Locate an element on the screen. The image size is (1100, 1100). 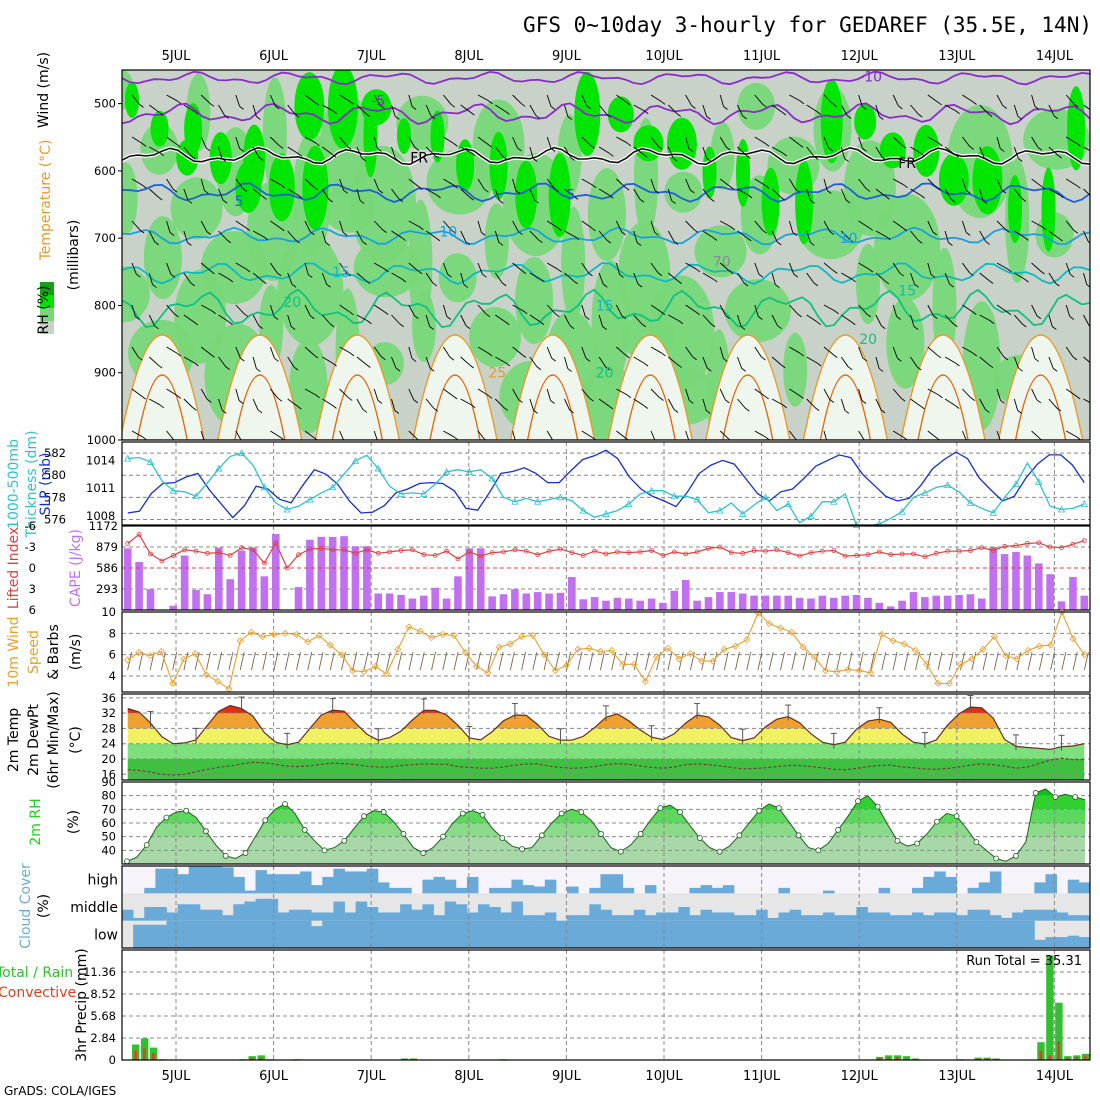
precip-total-bar is located at coordinates (906, 1058).